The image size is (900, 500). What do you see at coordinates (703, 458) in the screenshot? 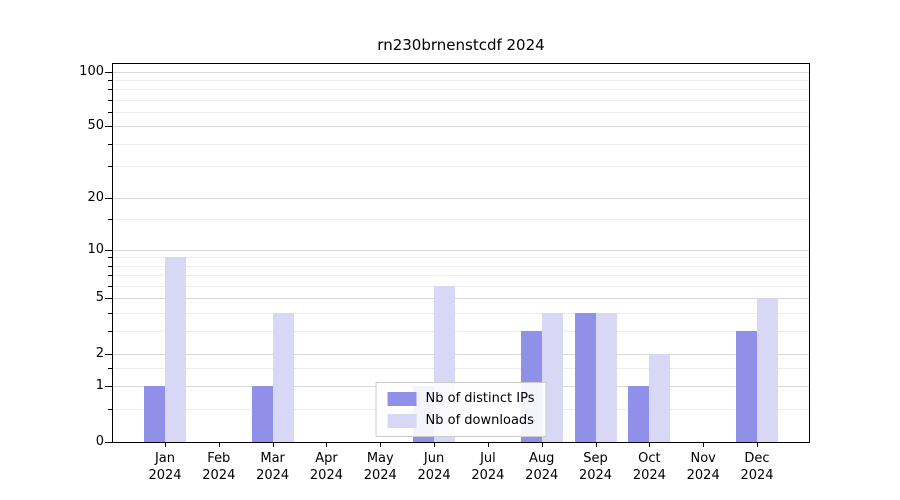
I see `x-tick-month: Nov` at bounding box center [703, 458].